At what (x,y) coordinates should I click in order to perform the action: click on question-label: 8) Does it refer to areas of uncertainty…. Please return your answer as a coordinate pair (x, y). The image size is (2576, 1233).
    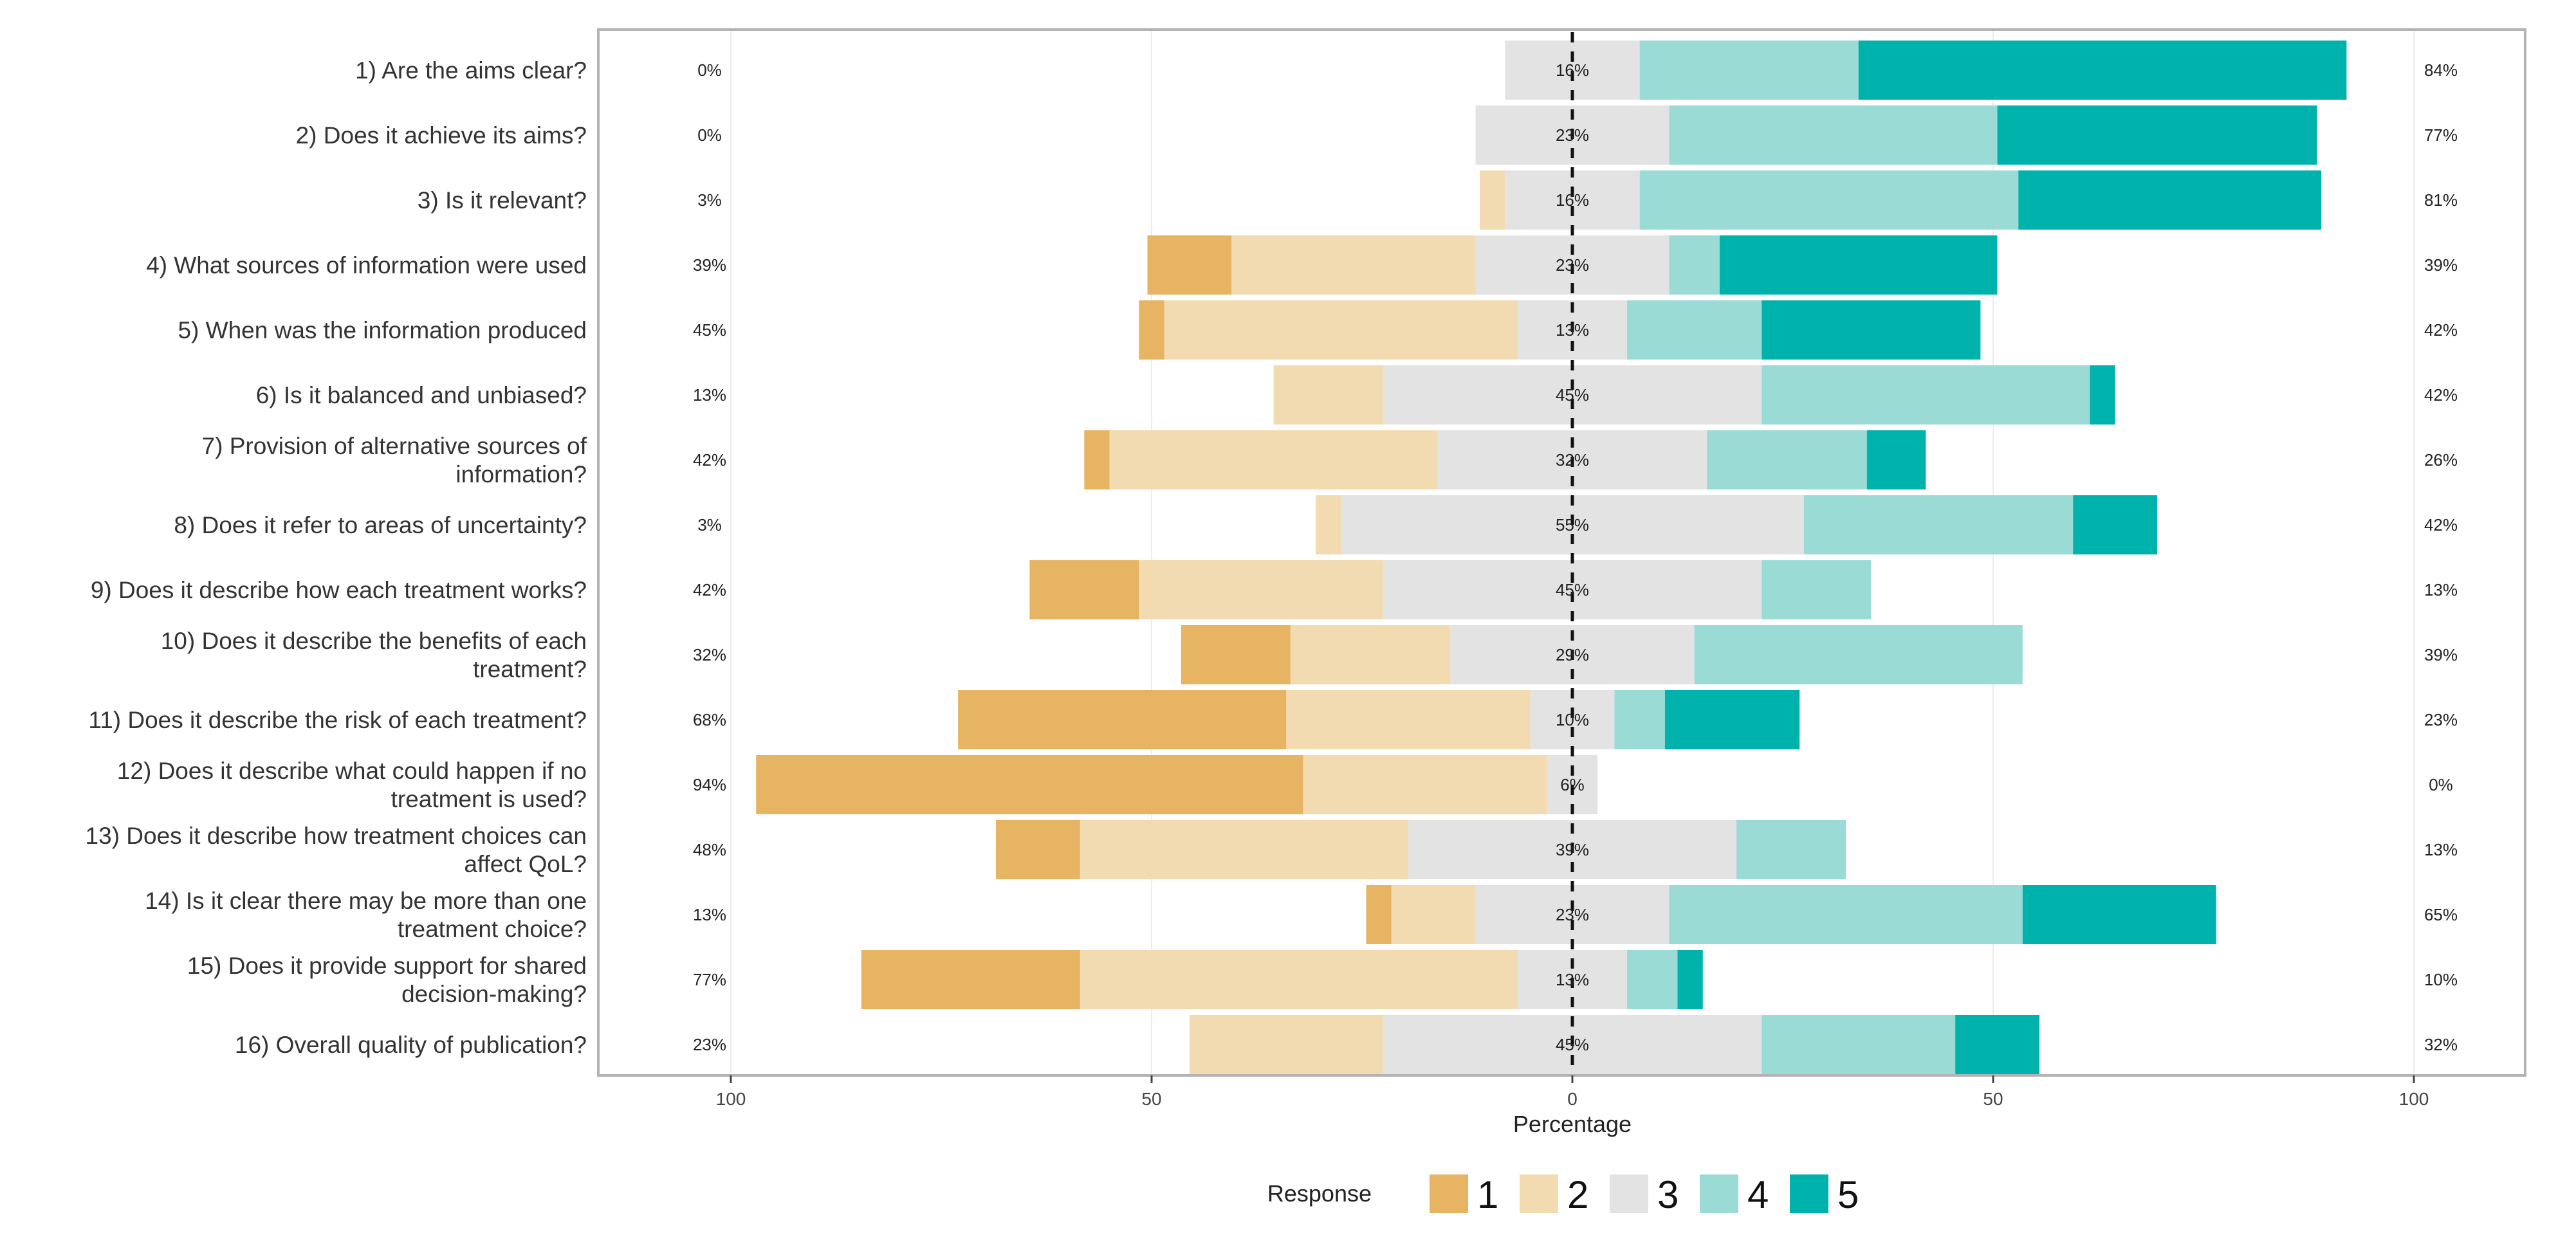
    Looking at the image, I should click on (380, 525).